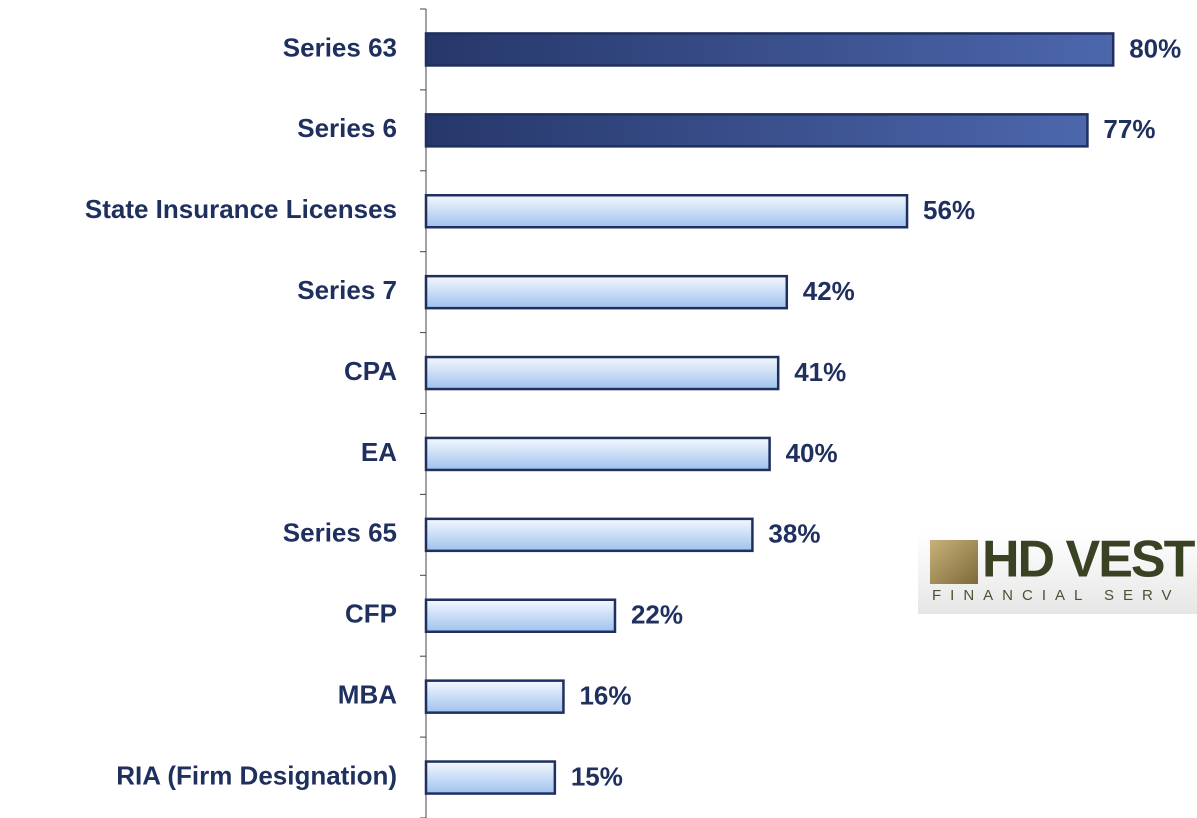 Image resolution: width=1197 pixels, height=818 pixels. What do you see at coordinates (954, 562) in the screenshot?
I see `logo-square` at bounding box center [954, 562].